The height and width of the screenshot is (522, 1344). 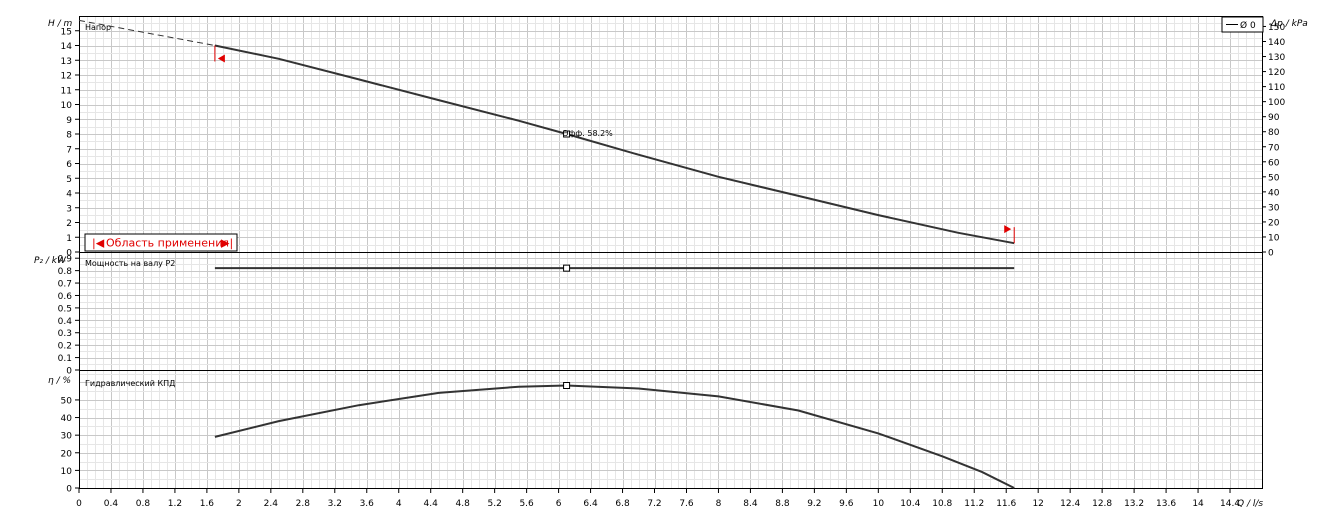 I want to click on x-tick-label: 3.6, so click(x=367, y=504).